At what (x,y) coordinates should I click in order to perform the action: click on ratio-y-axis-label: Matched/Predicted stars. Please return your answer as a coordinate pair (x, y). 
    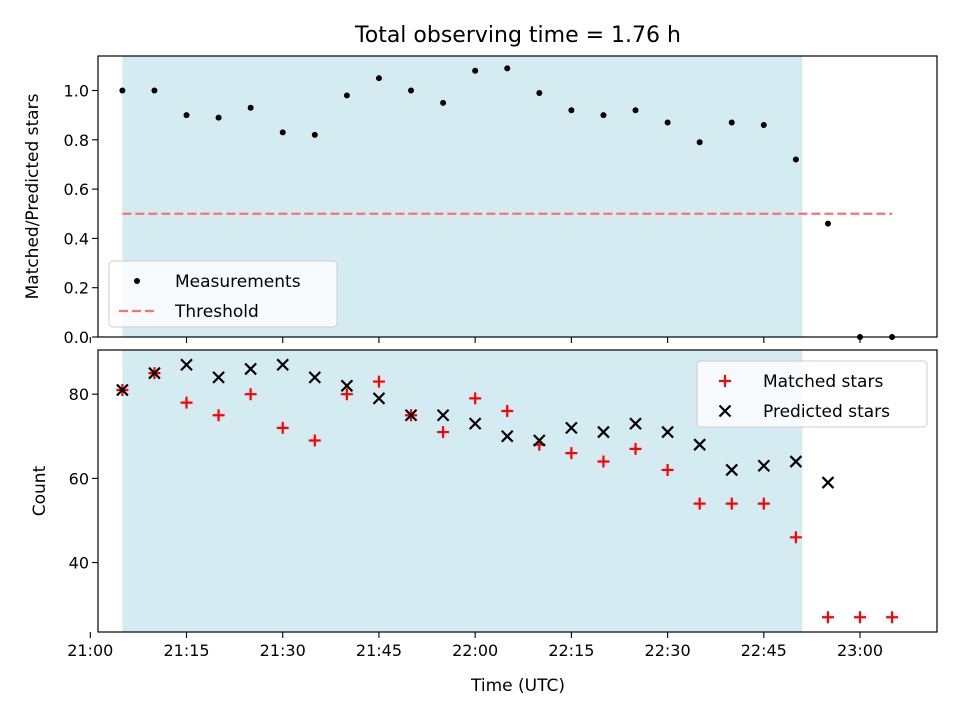
    Looking at the image, I should click on (33, 196).